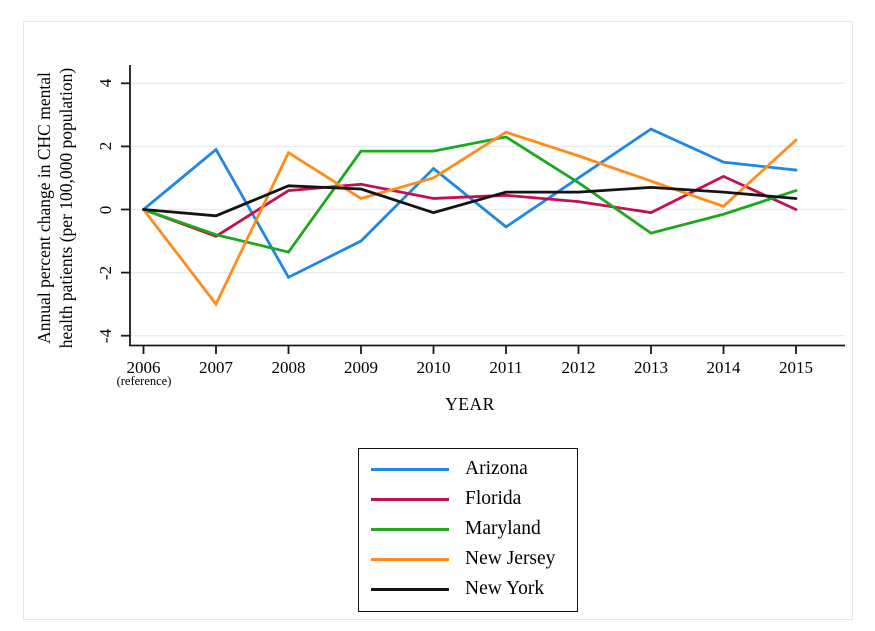  I want to click on legend-item-new-jersey: New Jersey, so click(468, 559).